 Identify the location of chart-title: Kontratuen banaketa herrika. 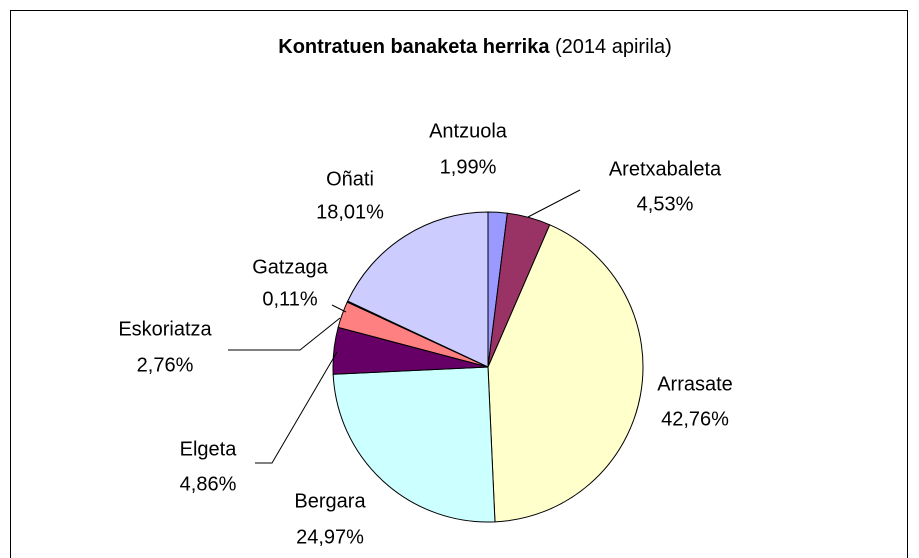
(414, 47).